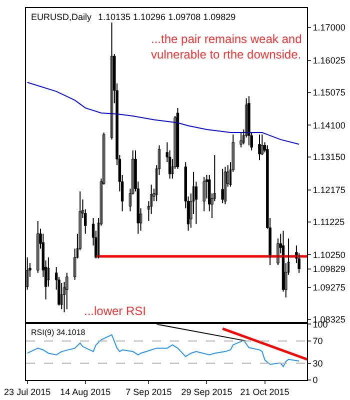 Image resolution: width=350 pixels, height=400 pixels. I want to click on x-tick-label: 14 Aug 2015, so click(85, 391).